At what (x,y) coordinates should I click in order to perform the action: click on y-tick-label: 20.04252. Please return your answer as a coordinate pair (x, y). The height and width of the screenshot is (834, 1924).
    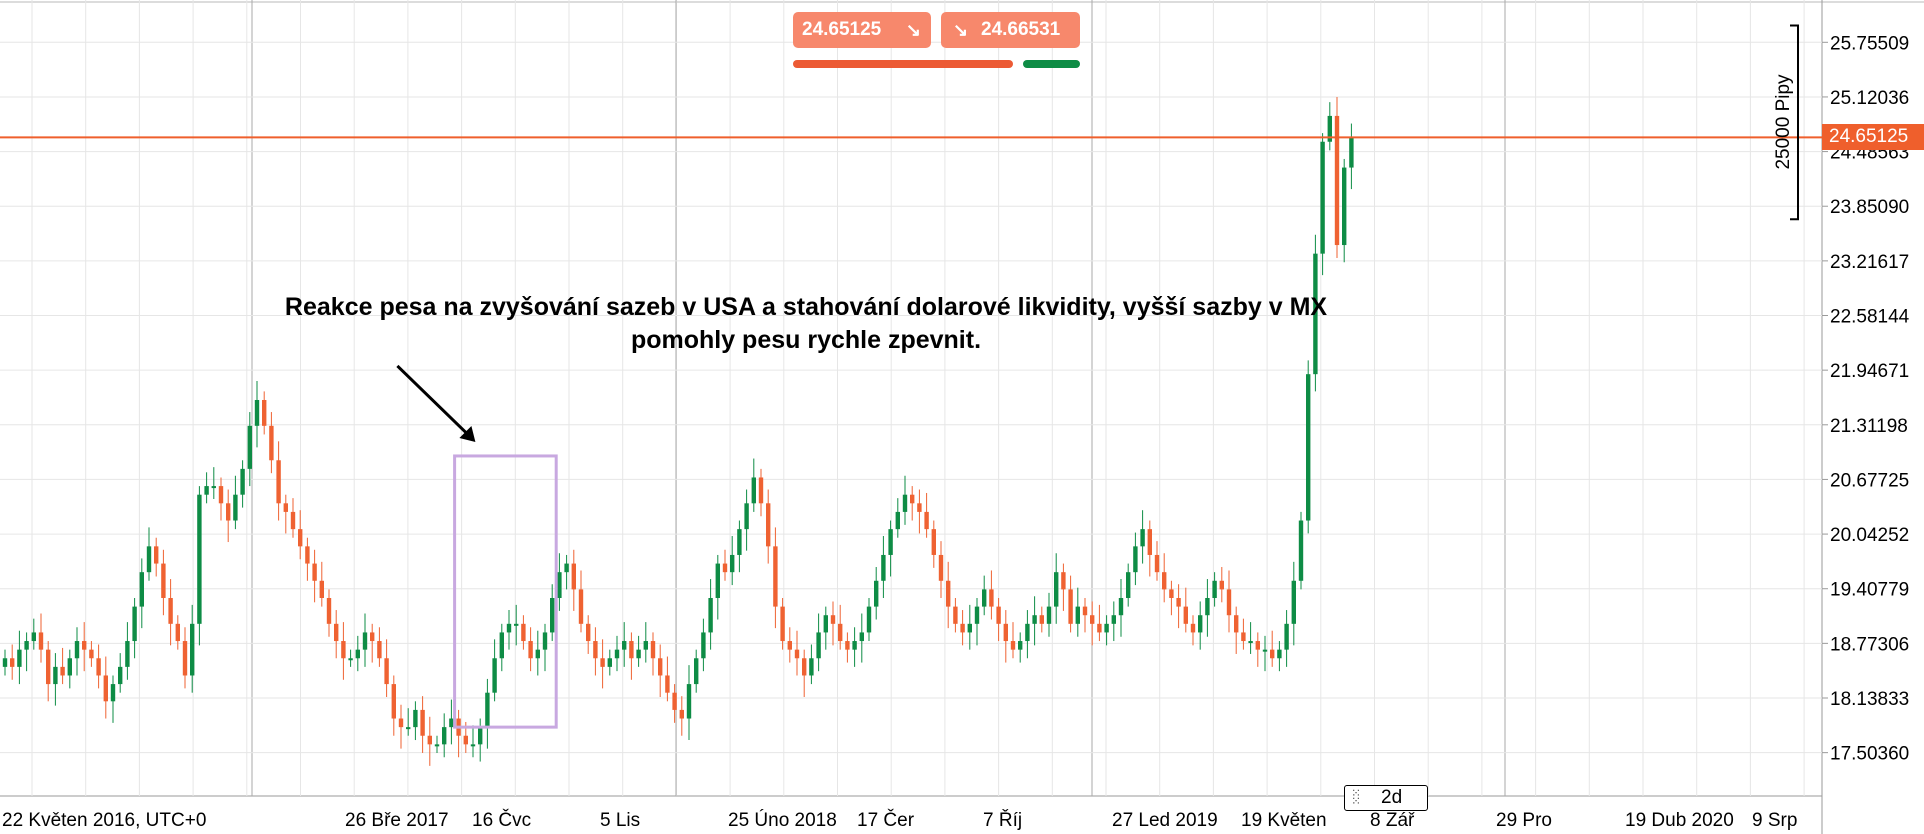
    Looking at the image, I should click on (1869, 535).